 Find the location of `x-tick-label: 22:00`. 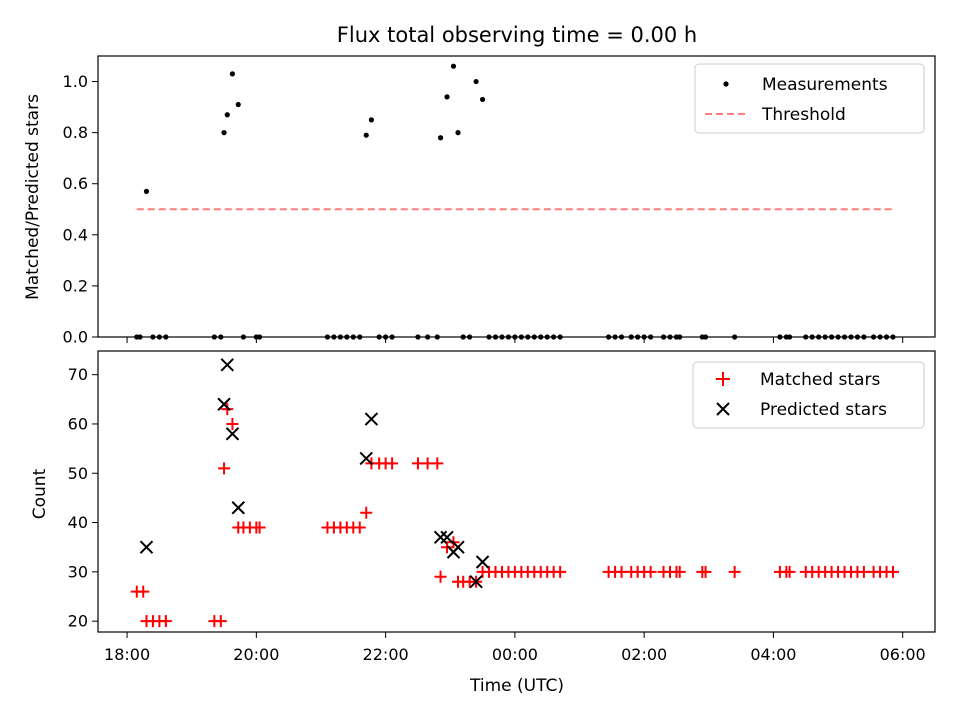

x-tick-label: 22:00 is located at coordinates (386, 654).